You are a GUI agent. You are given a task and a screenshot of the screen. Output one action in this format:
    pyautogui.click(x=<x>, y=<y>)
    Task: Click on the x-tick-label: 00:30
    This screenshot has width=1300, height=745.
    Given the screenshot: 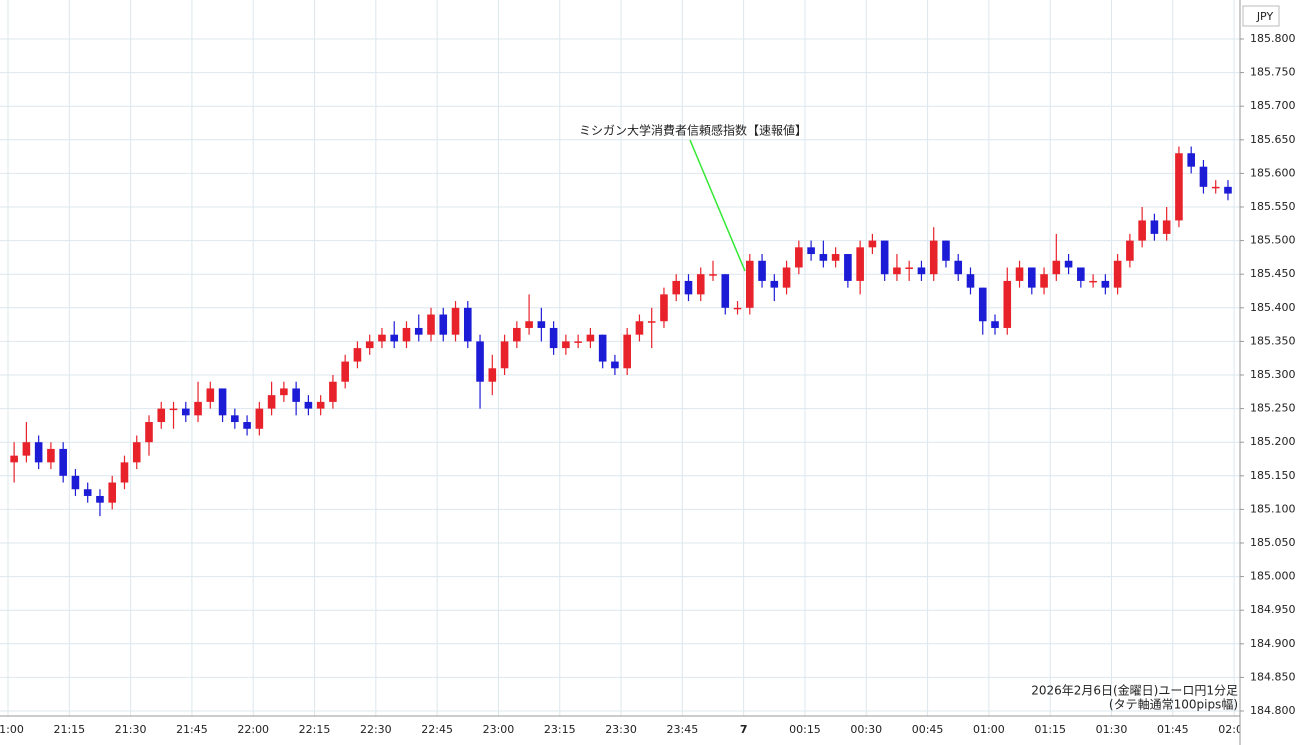 What is the action you would take?
    pyautogui.click(x=866, y=729)
    